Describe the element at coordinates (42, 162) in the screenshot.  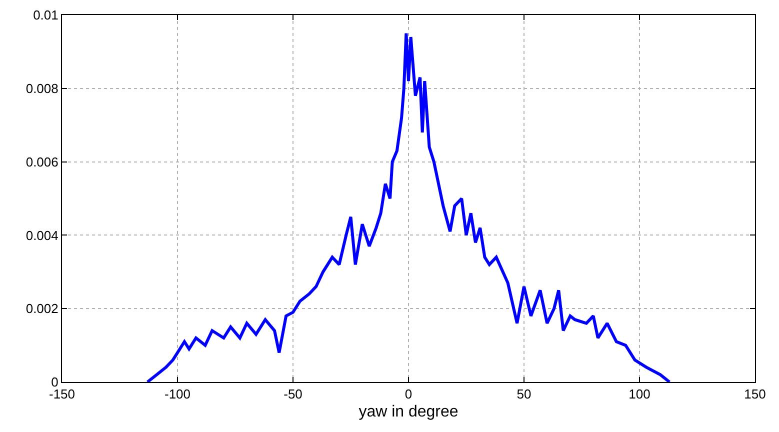
I see `y-tick-label: 0.006` at that location.